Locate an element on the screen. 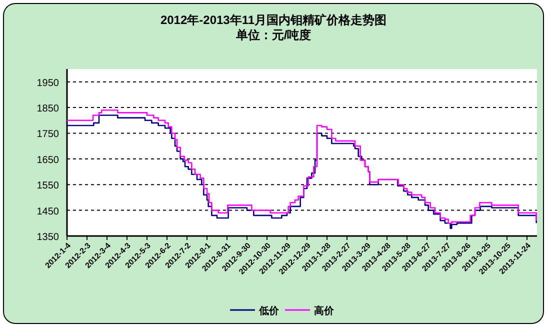  legend-label: 高价 is located at coordinates (324, 311).